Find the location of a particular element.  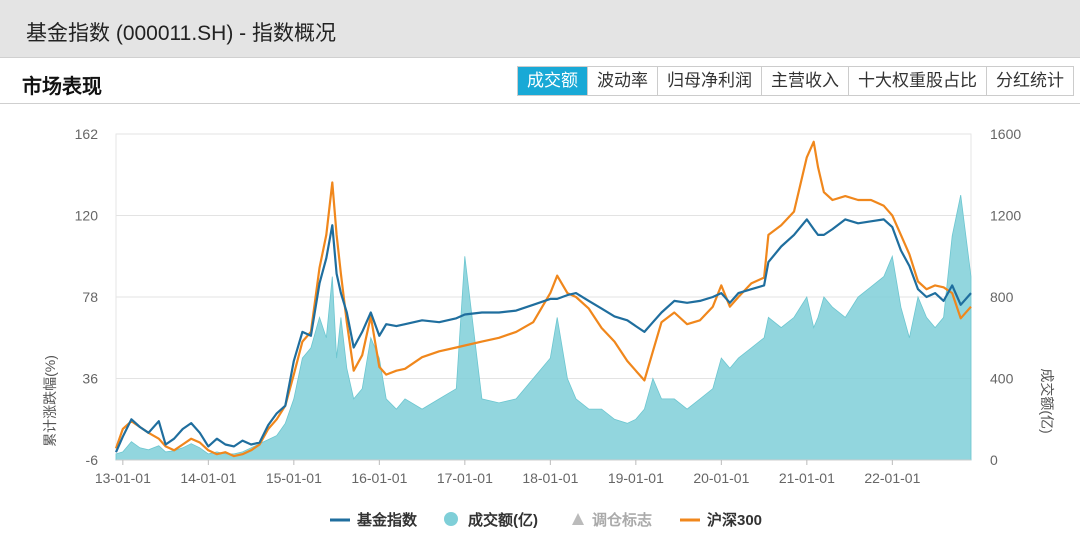

tab-volatility: 波动率 is located at coordinates (622, 81).